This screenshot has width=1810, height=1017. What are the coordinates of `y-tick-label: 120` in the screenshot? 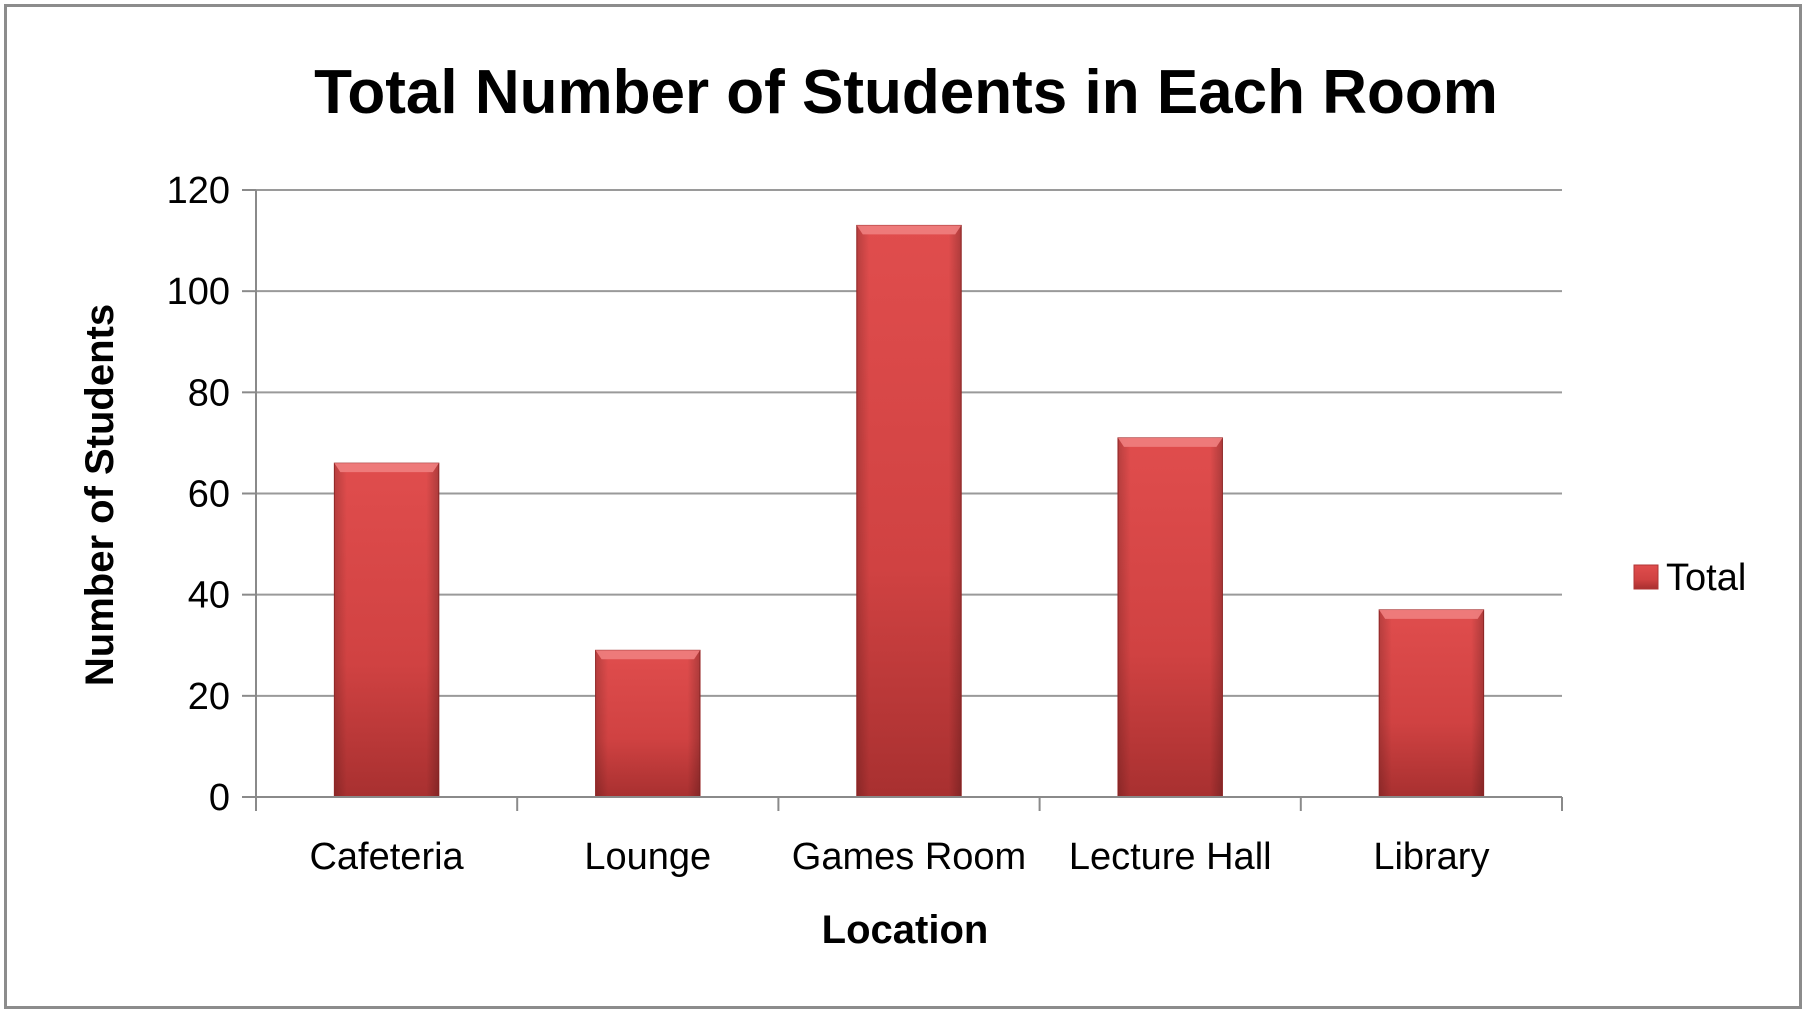 It's located at (198, 191).